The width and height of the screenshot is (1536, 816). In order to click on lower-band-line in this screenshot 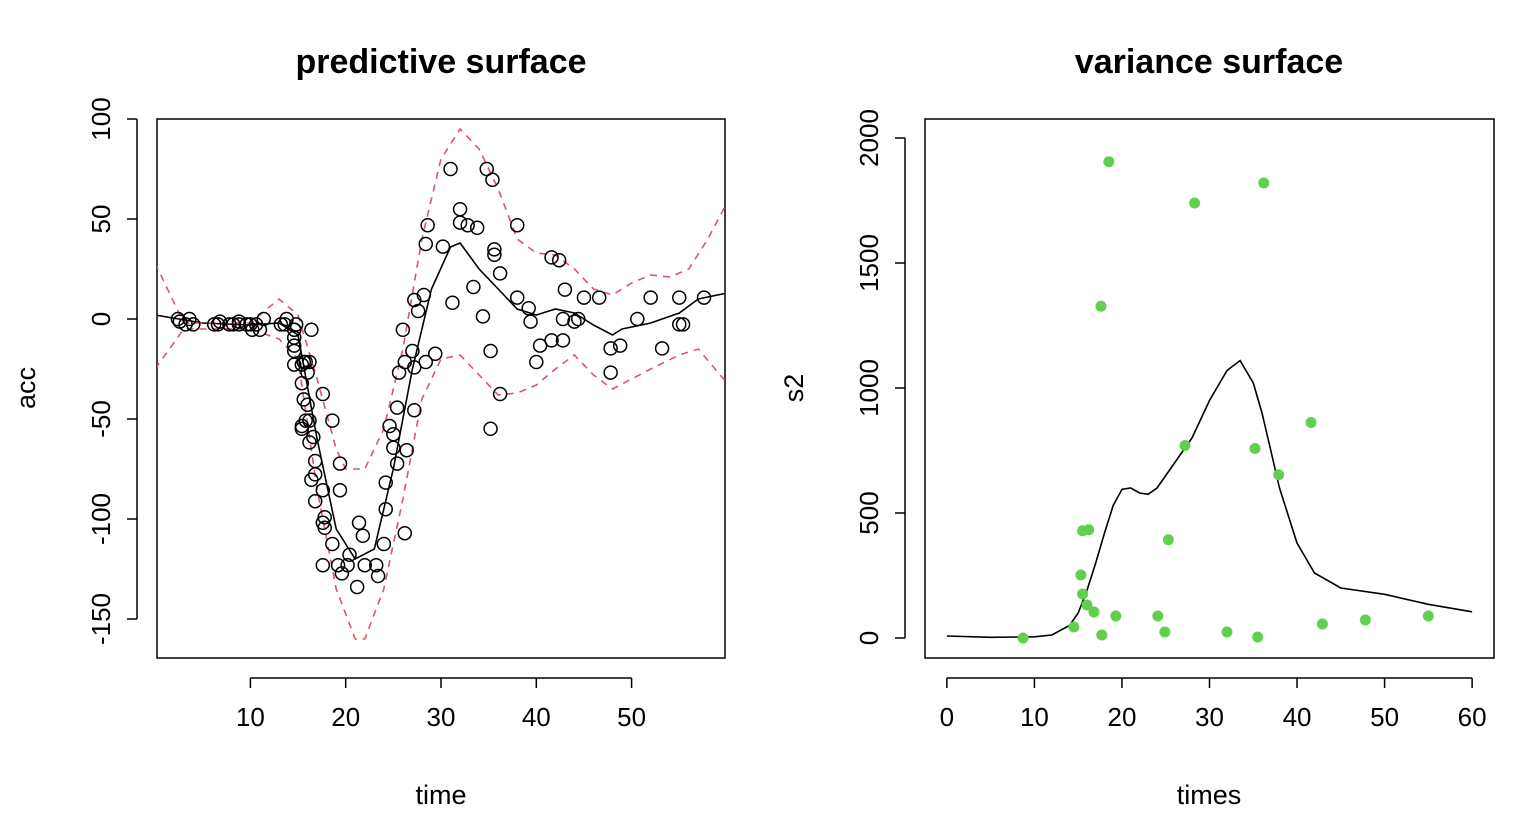, I will do `click(441, 484)`.